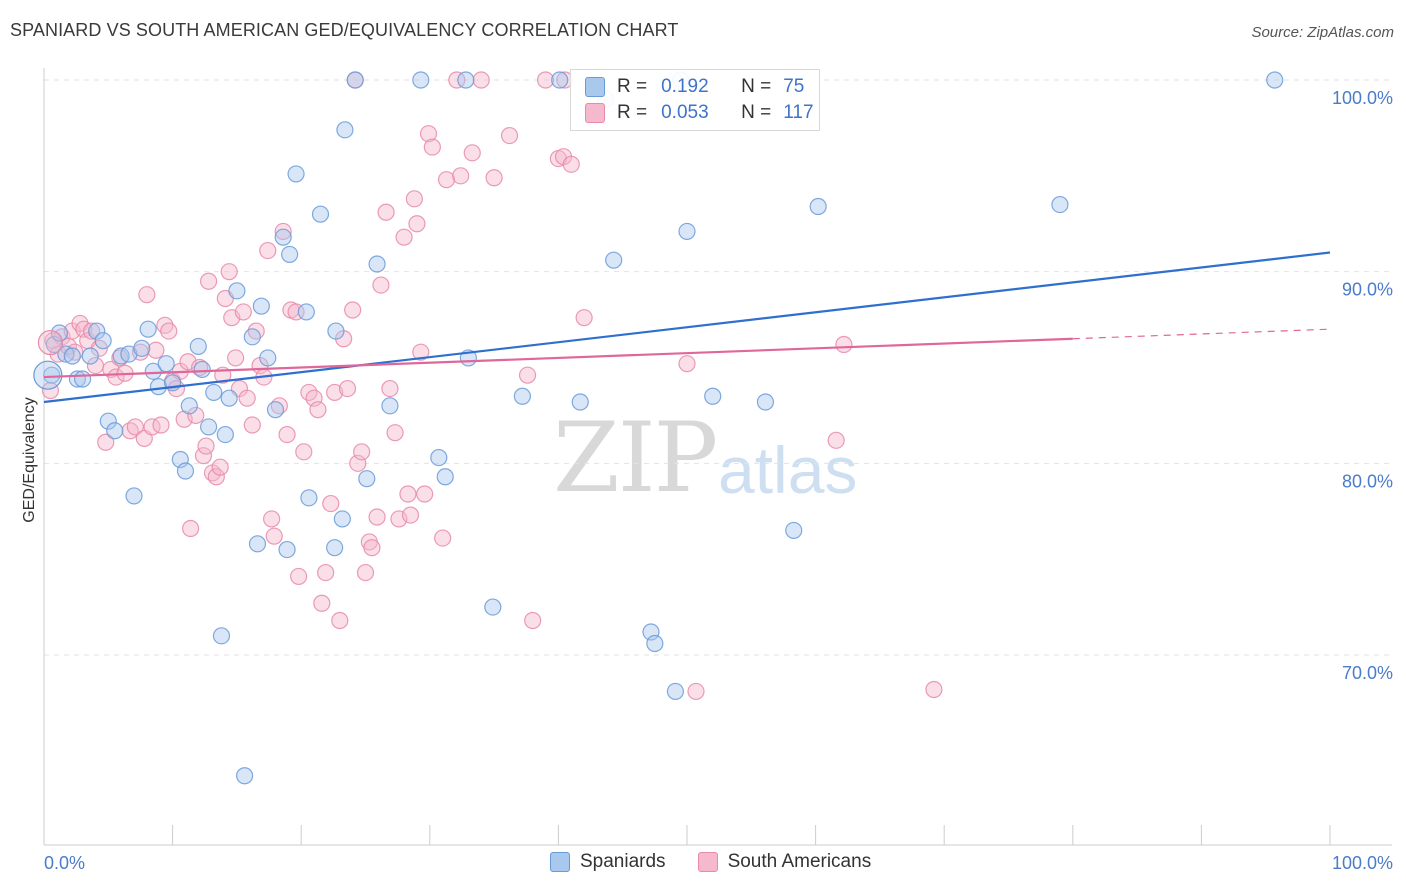 This screenshot has width=1406, height=892. What do you see at coordinates (50, 342) in the screenshot?
I see `south-american-cluster-point` at bounding box center [50, 342].